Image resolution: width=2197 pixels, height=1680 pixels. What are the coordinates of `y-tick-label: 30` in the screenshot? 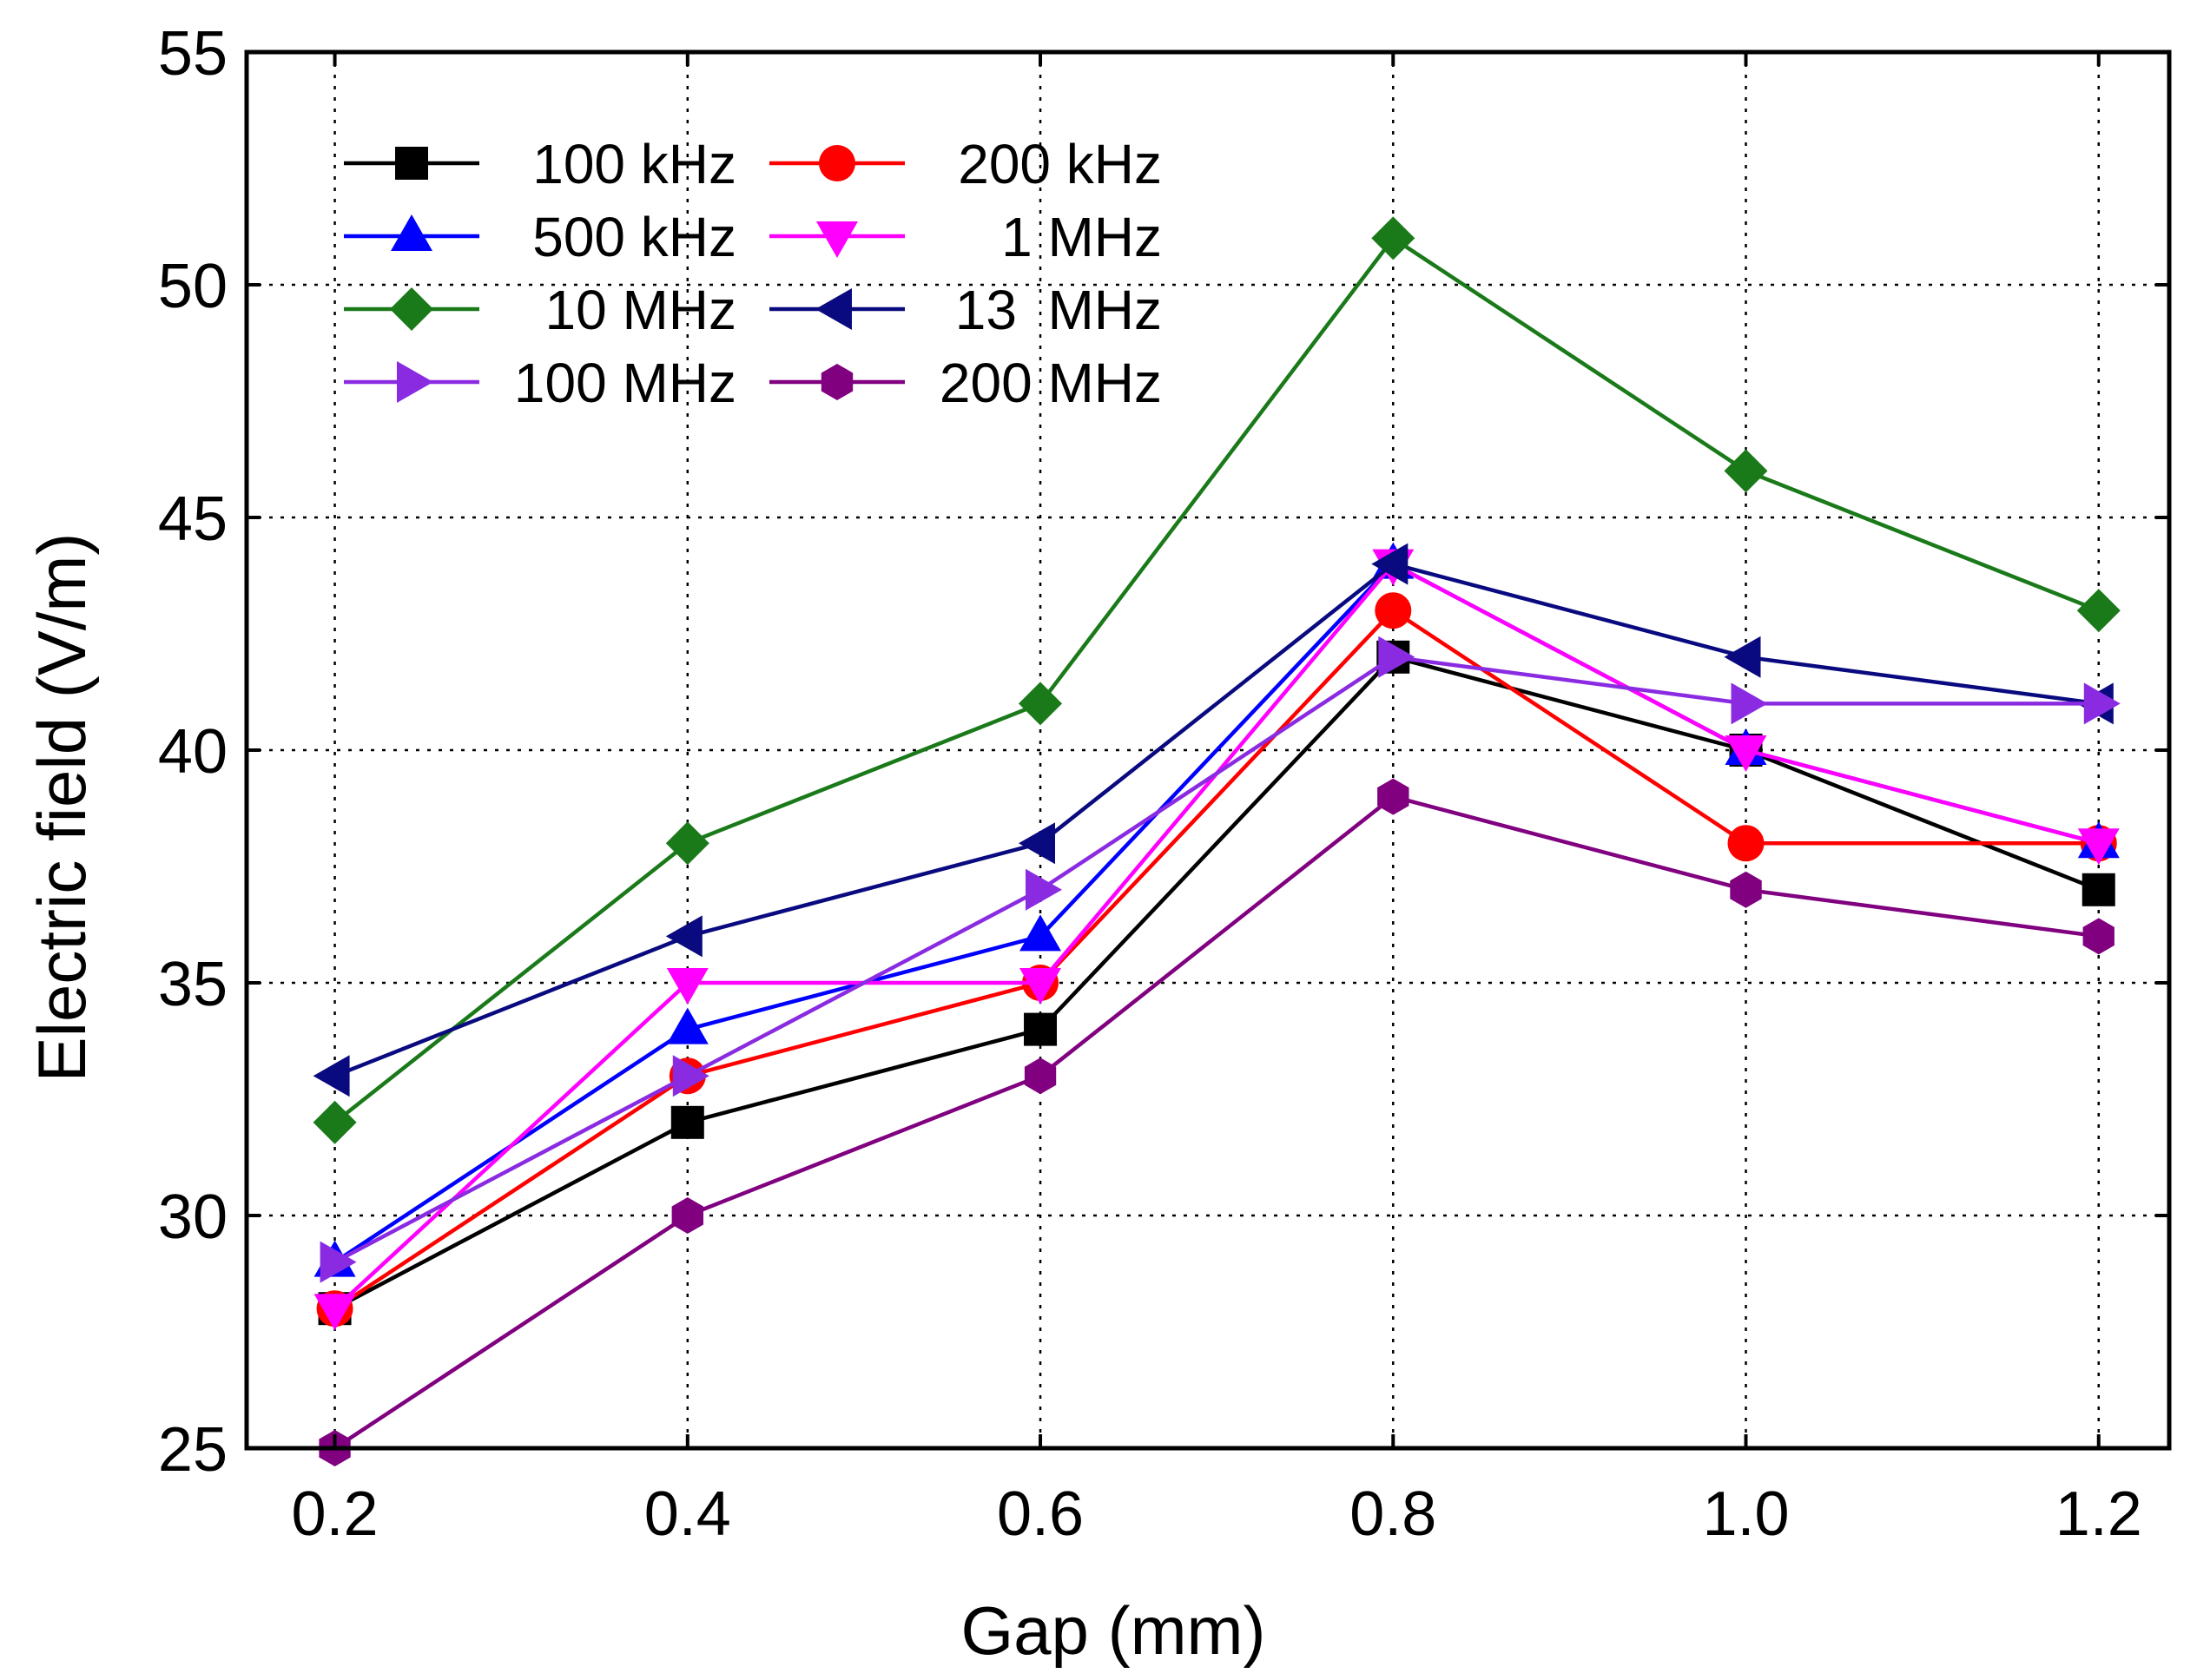 It's located at (193, 1217).